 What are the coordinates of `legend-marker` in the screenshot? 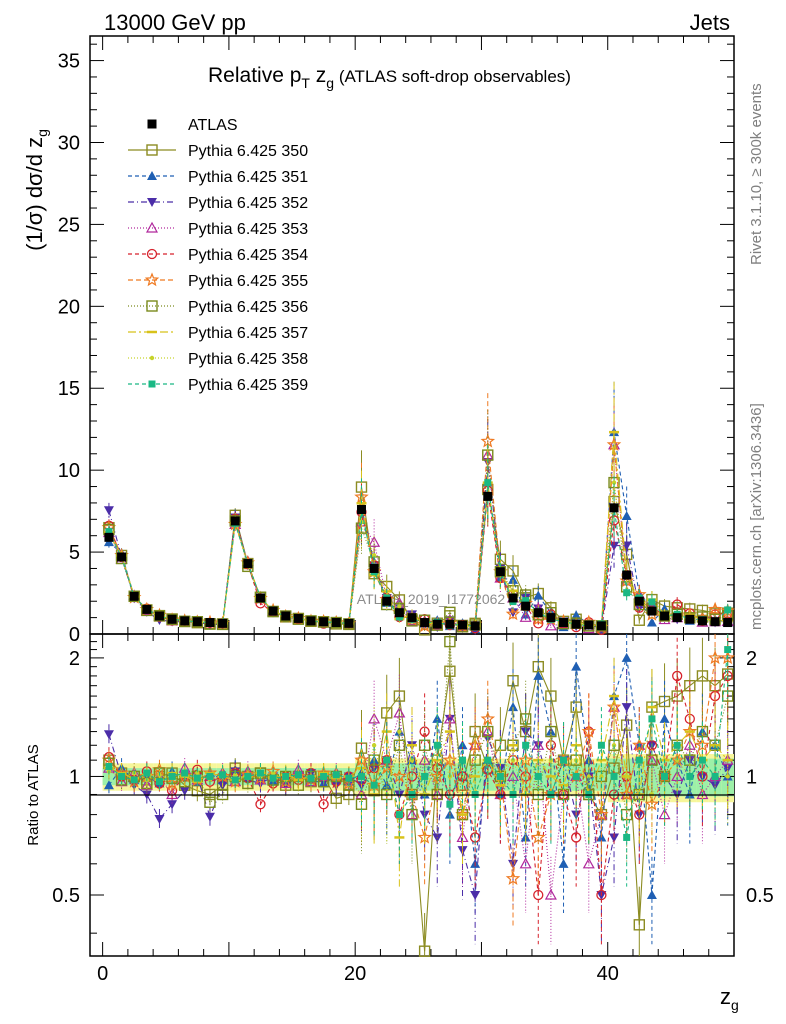 It's located at (152, 306).